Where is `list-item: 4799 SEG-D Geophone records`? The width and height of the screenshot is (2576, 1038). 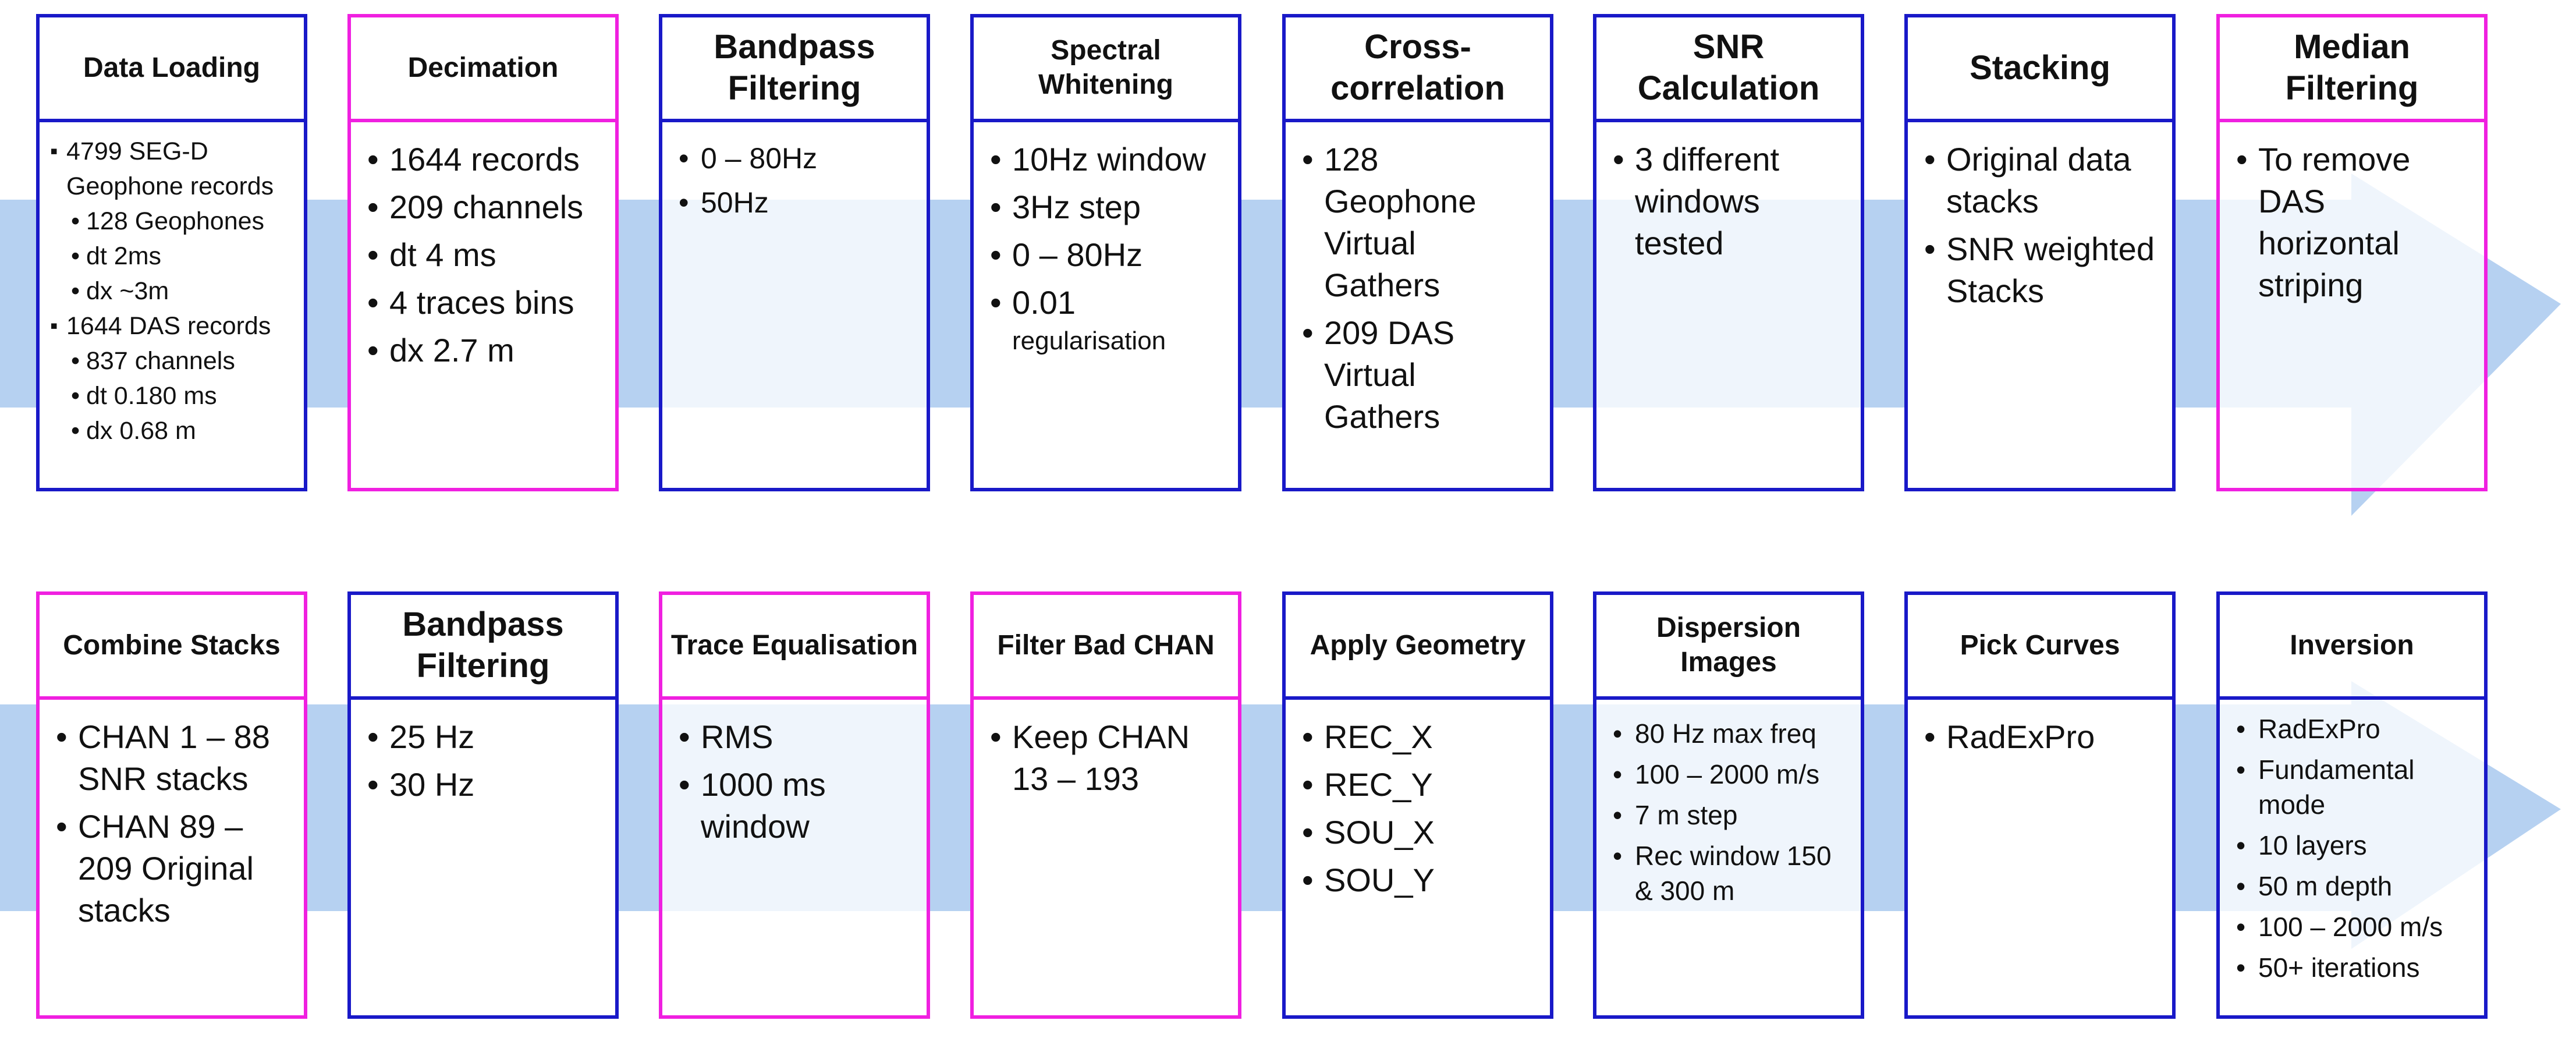 list-item: 4799 SEG-D Geophone records is located at coordinates (175, 169).